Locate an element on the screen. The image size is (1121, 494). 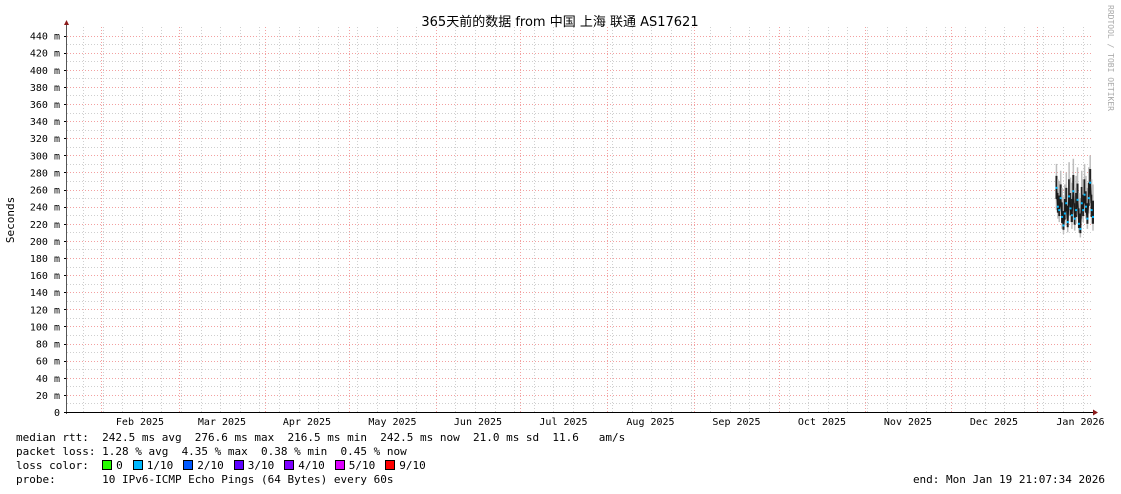
x-tick-label: Dec 2025 is located at coordinates (994, 422).